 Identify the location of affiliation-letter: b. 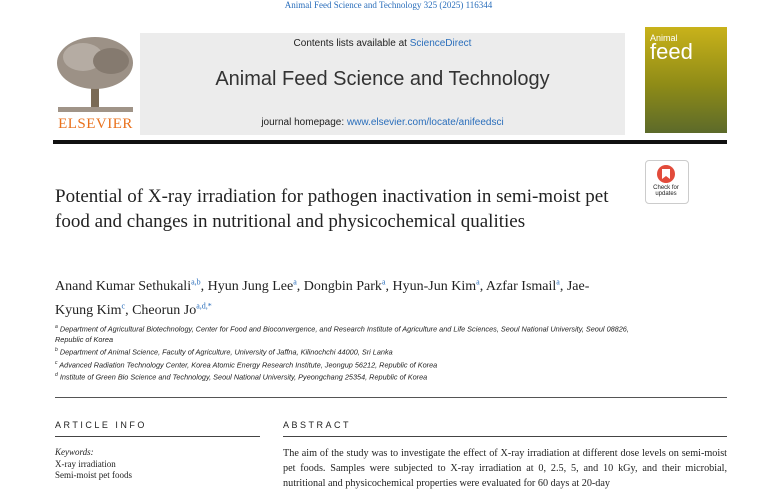
(56, 350).